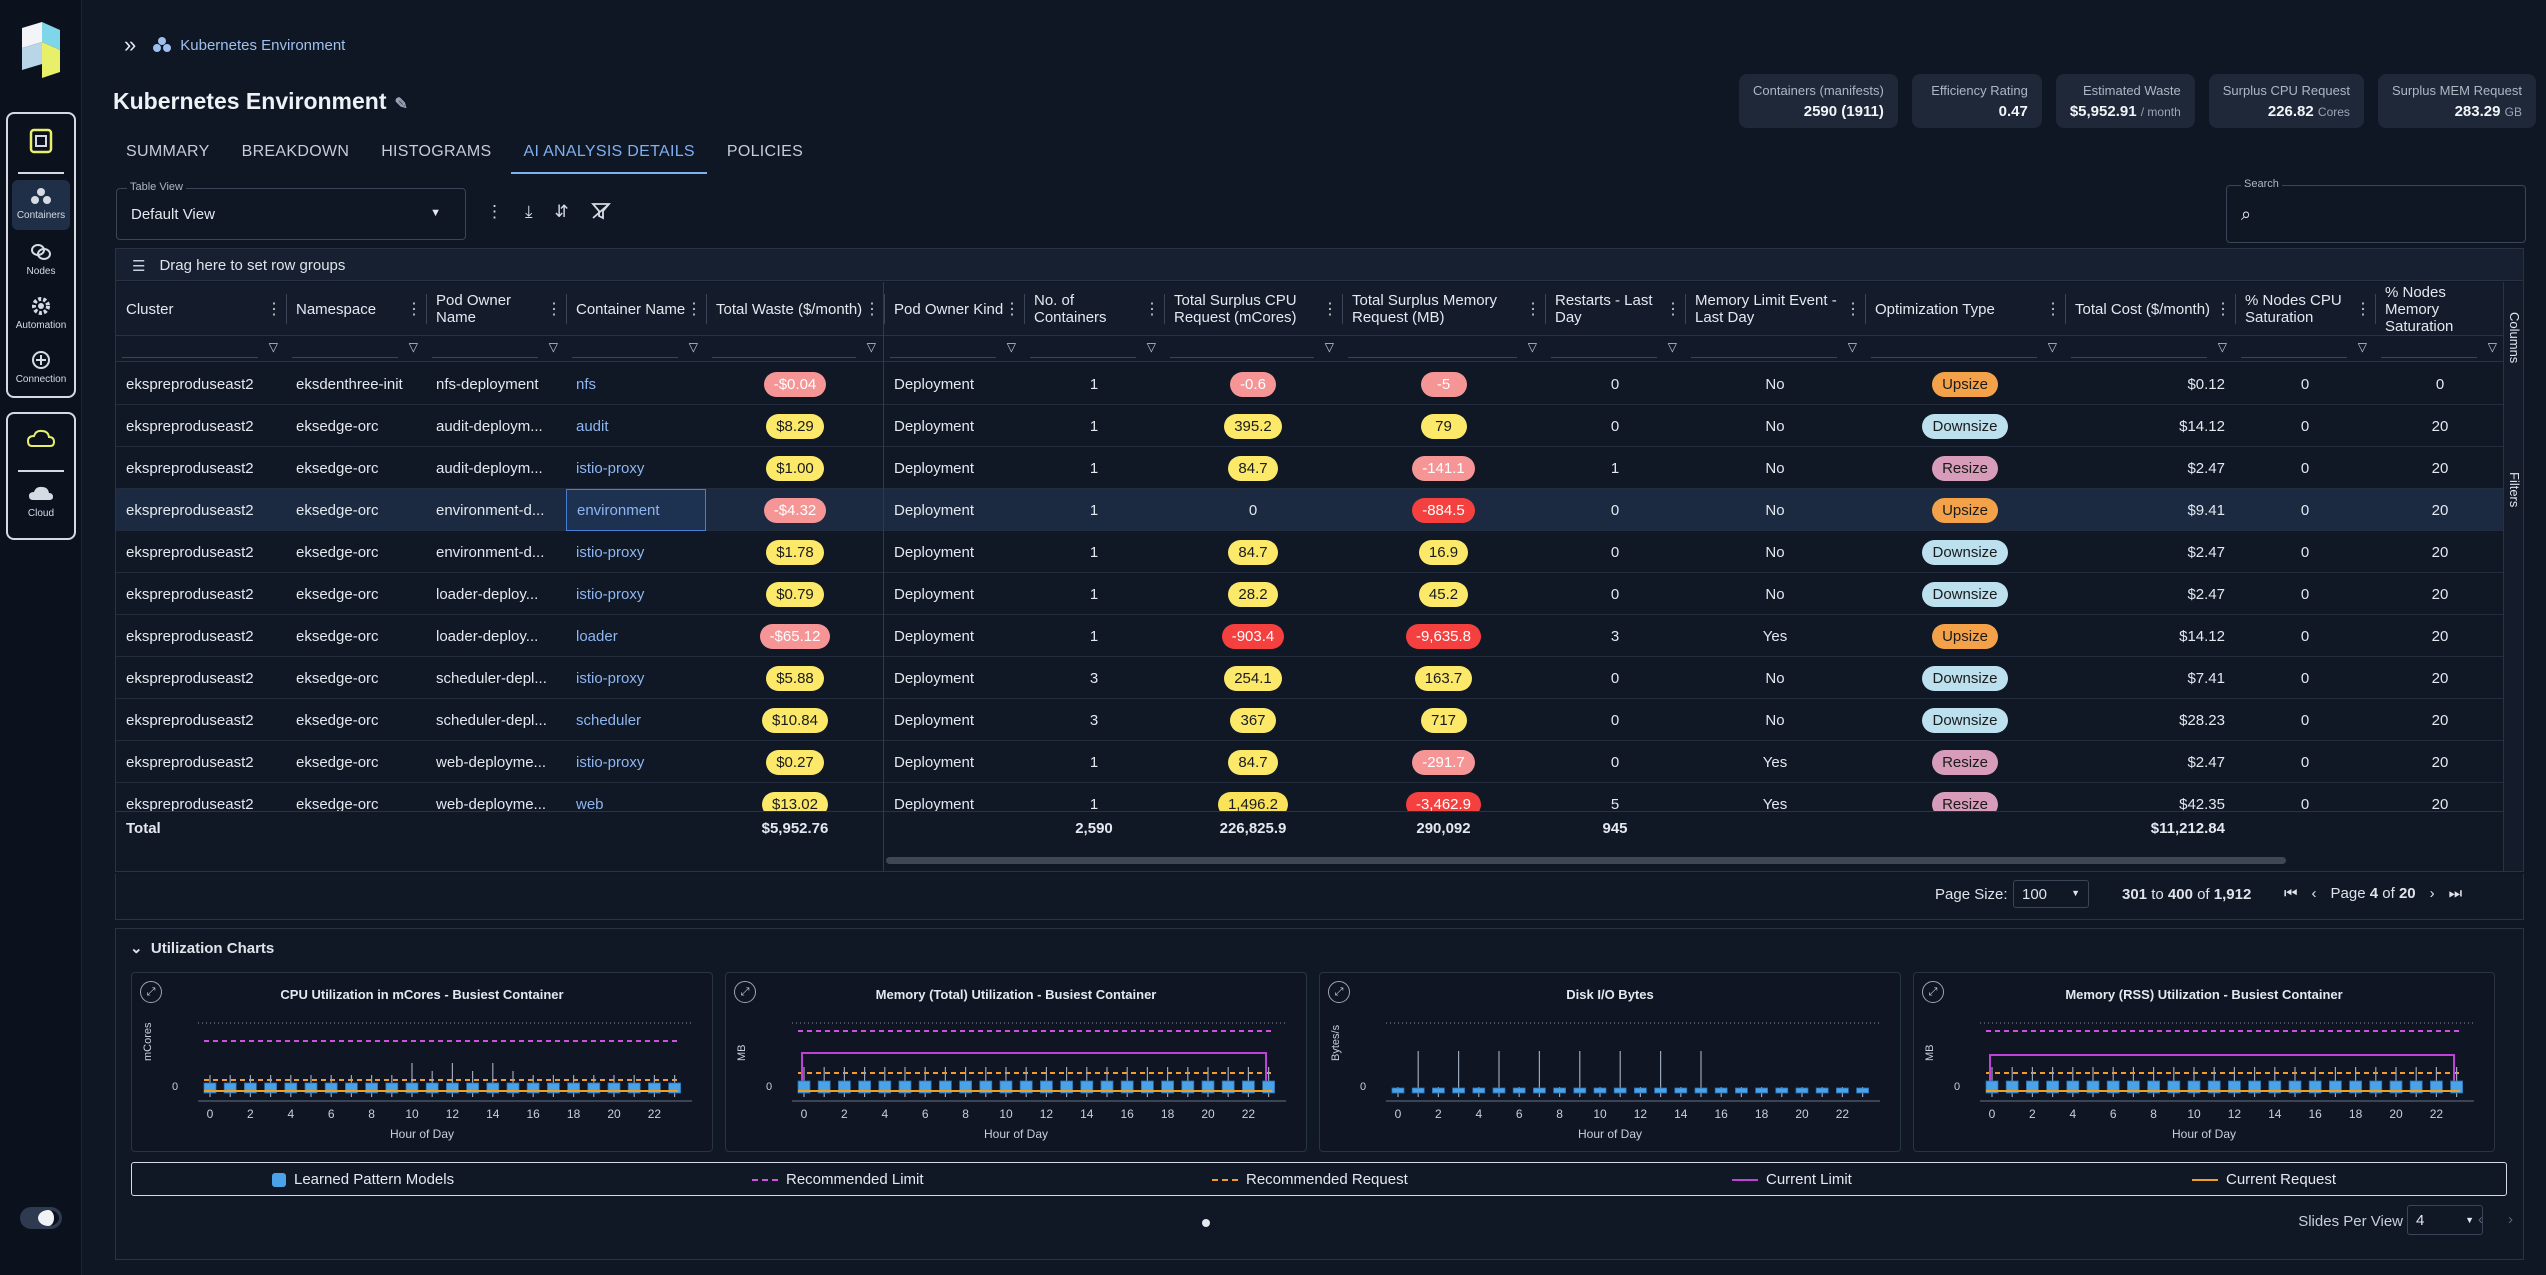  Describe the element at coordinates (41, 205) in the screenshot. I see `rail-item-containers: Containers` at that location.